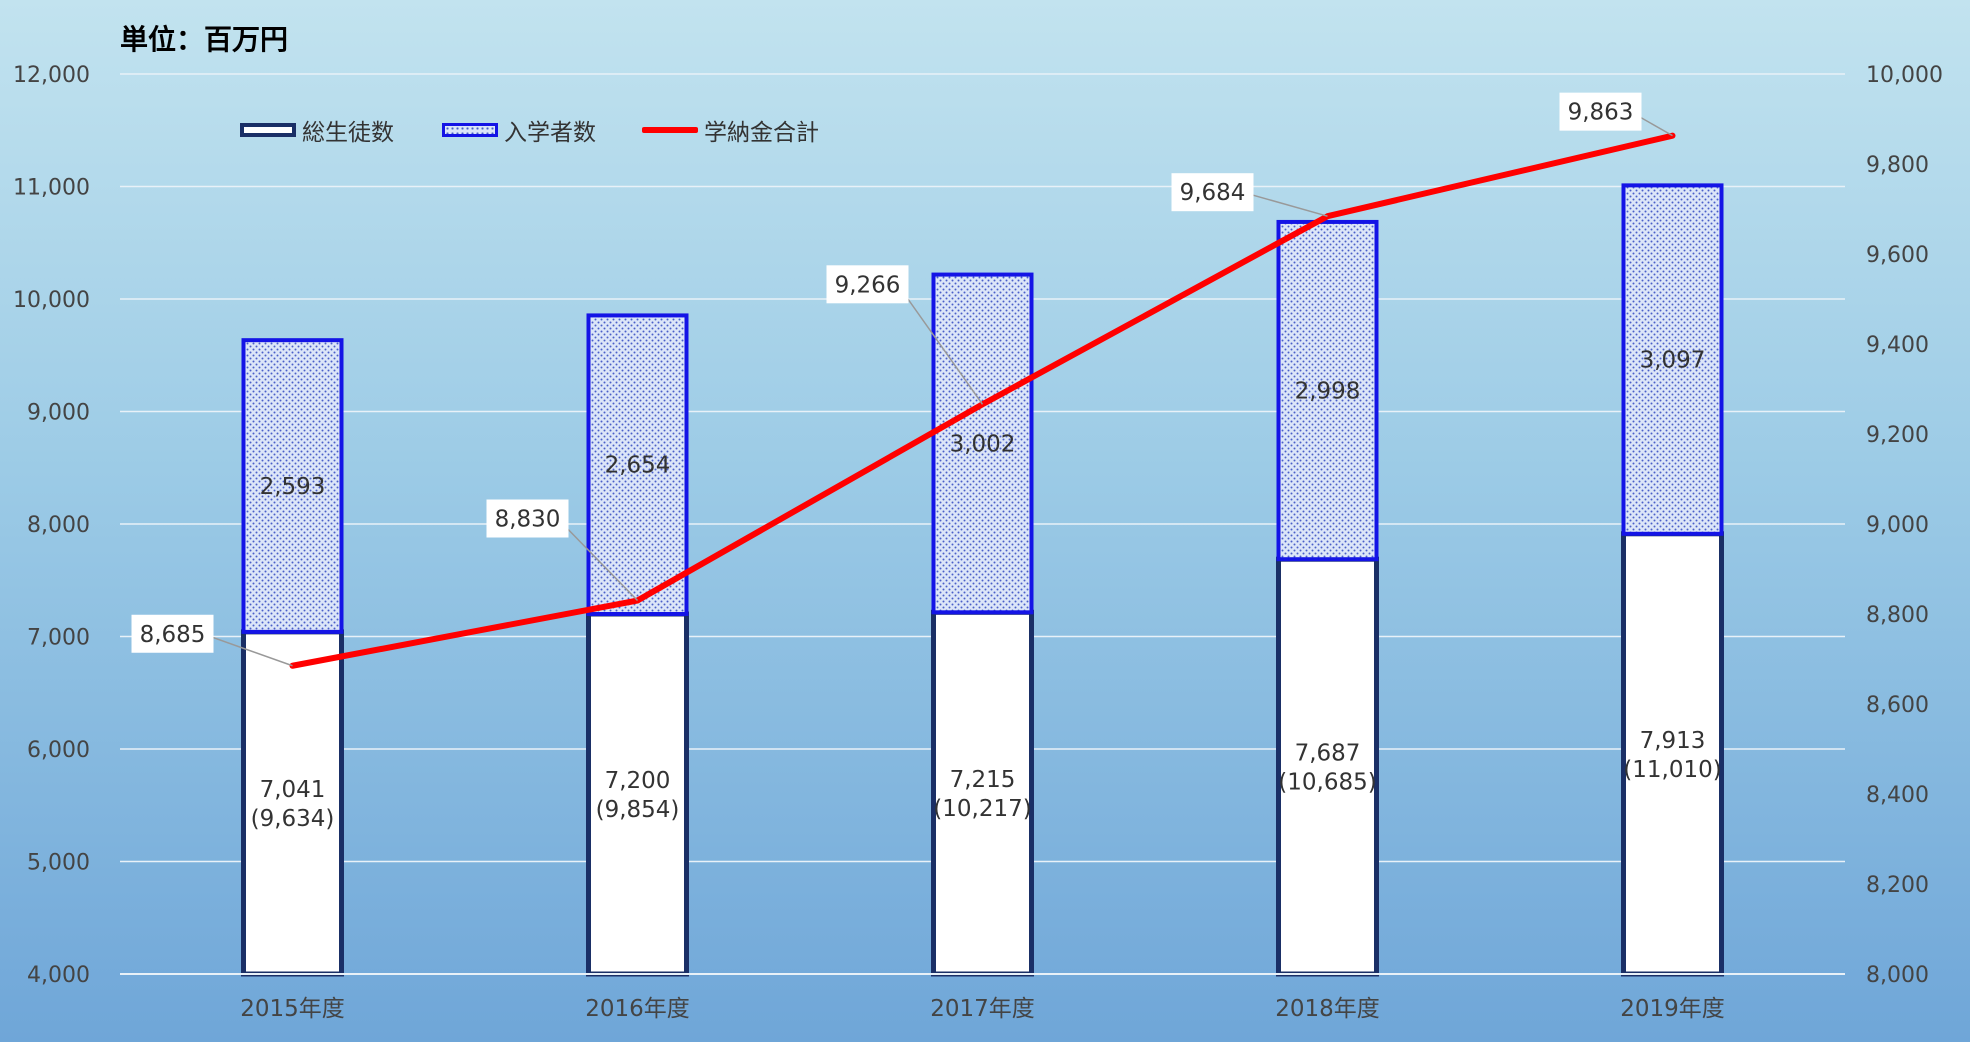  I want to click on data-label-bar-total: (9,854), so click(638, 810).